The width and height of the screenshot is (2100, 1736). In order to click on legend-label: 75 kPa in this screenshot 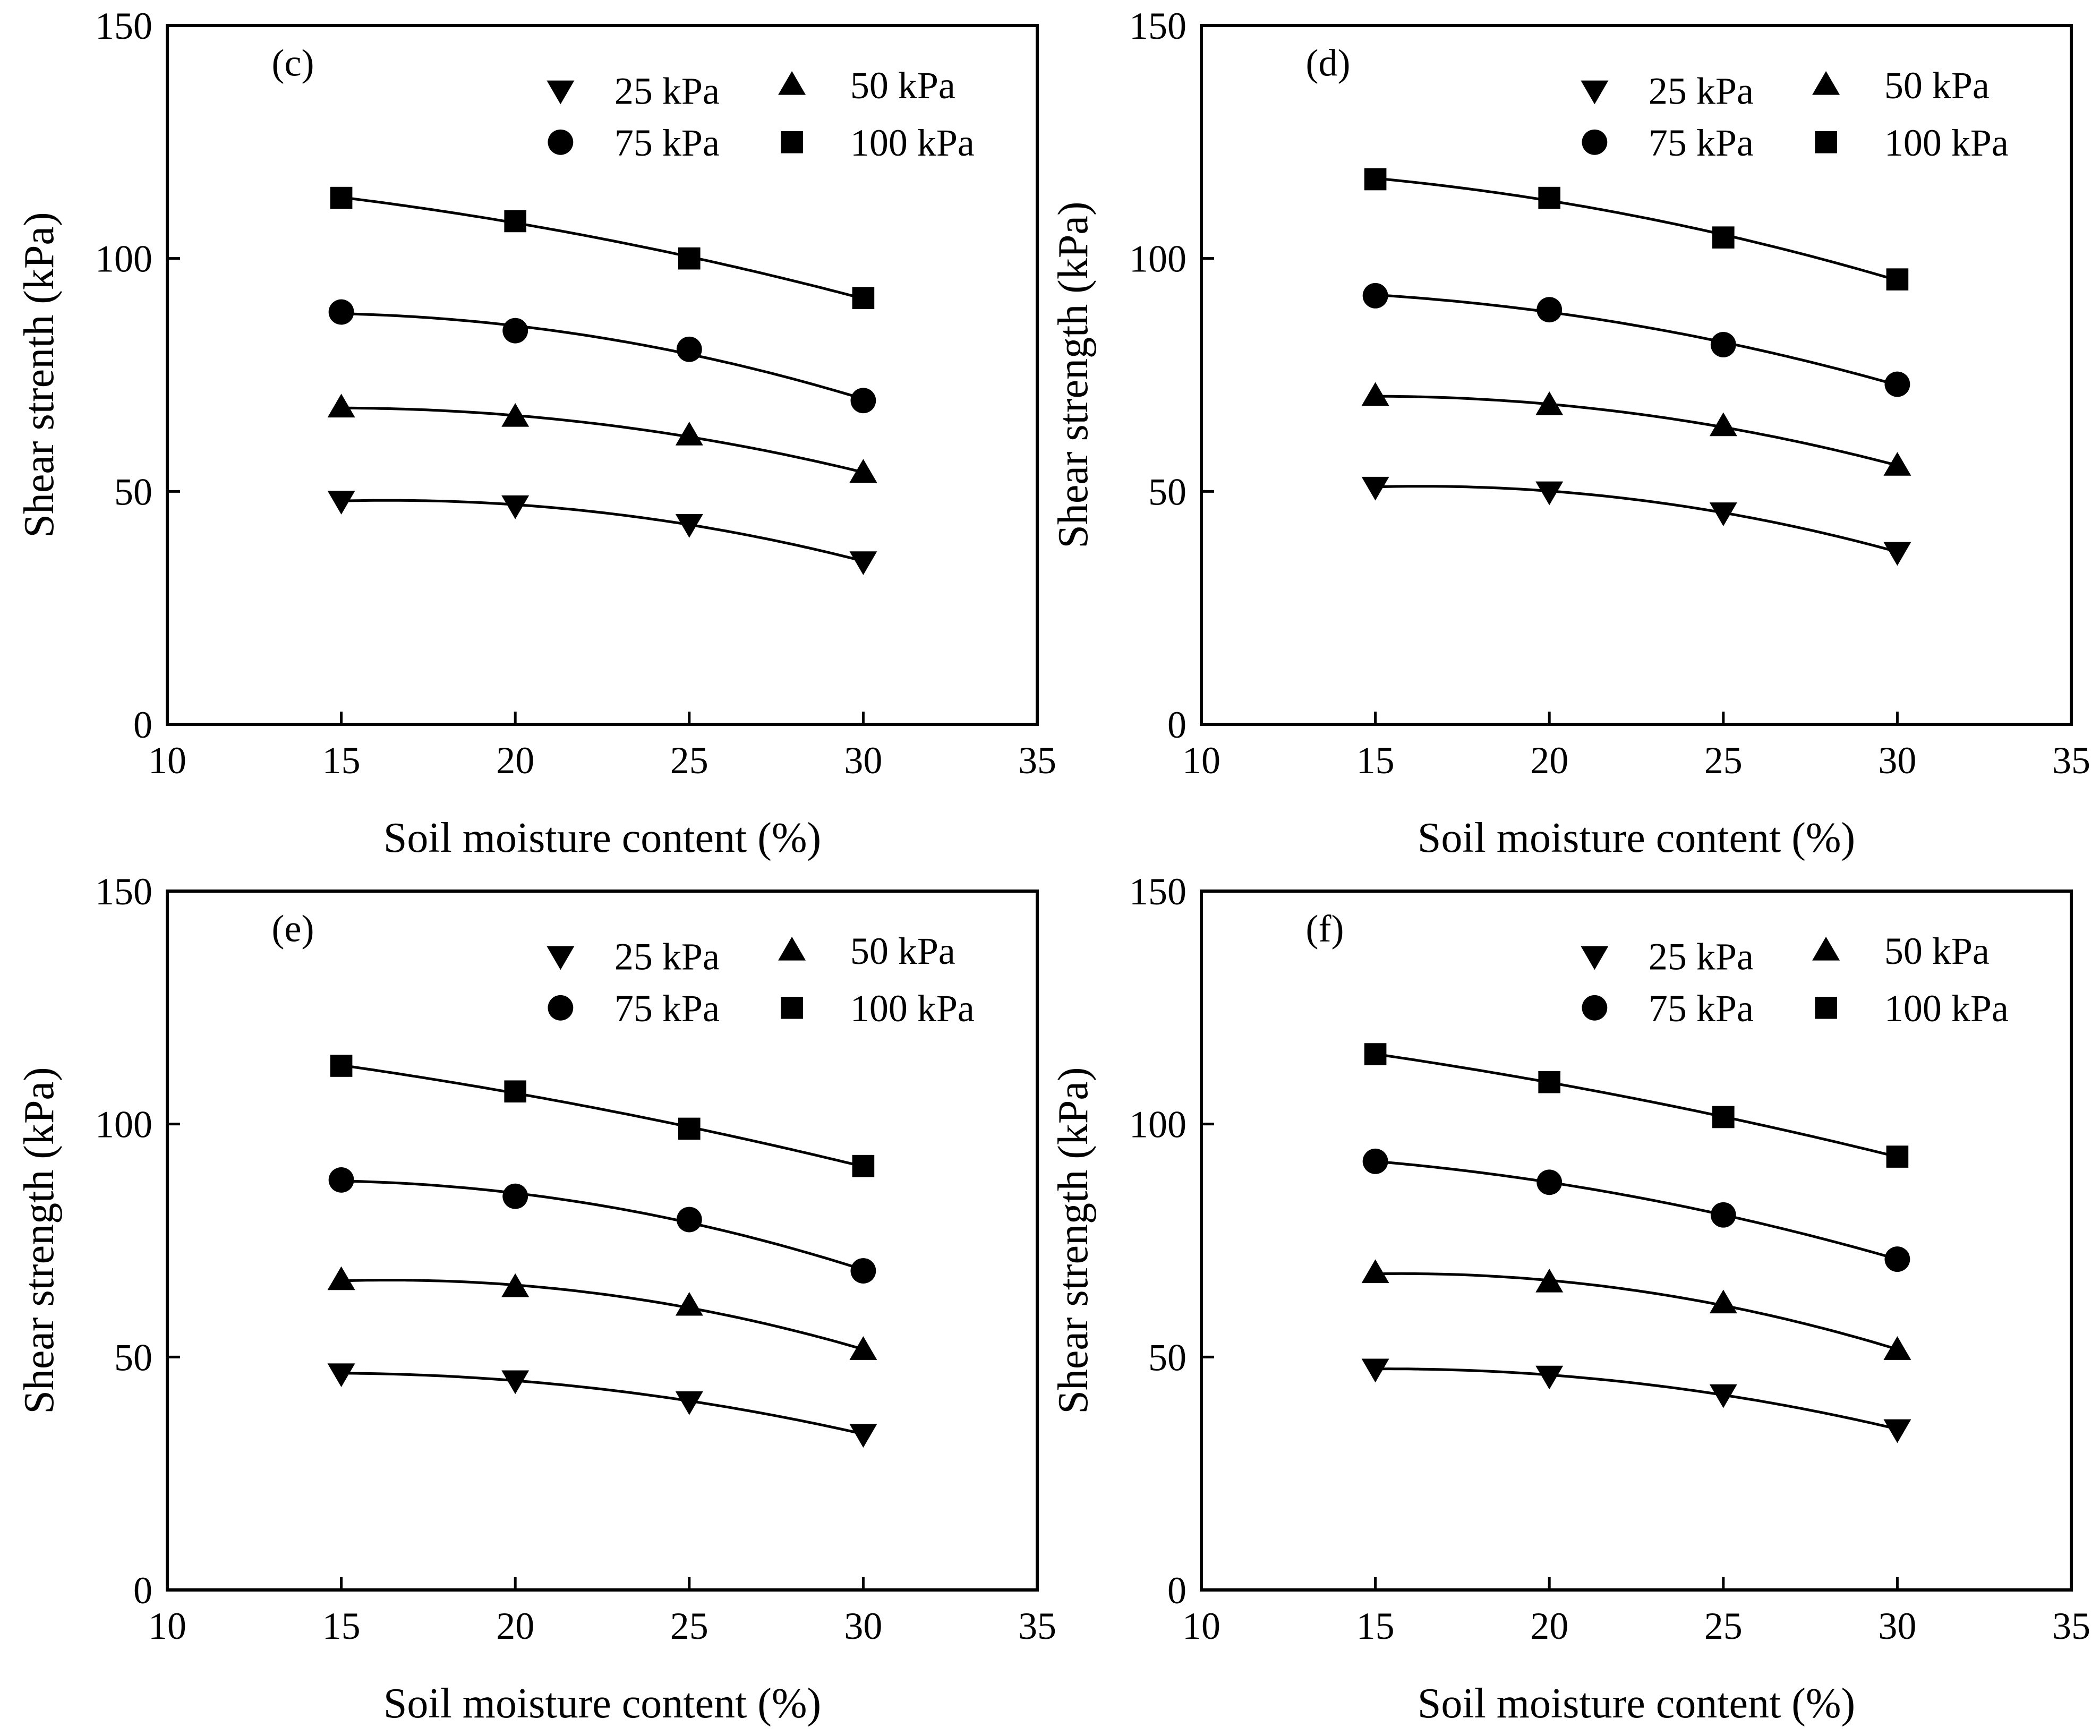, I will do `click(1701, 143)`.